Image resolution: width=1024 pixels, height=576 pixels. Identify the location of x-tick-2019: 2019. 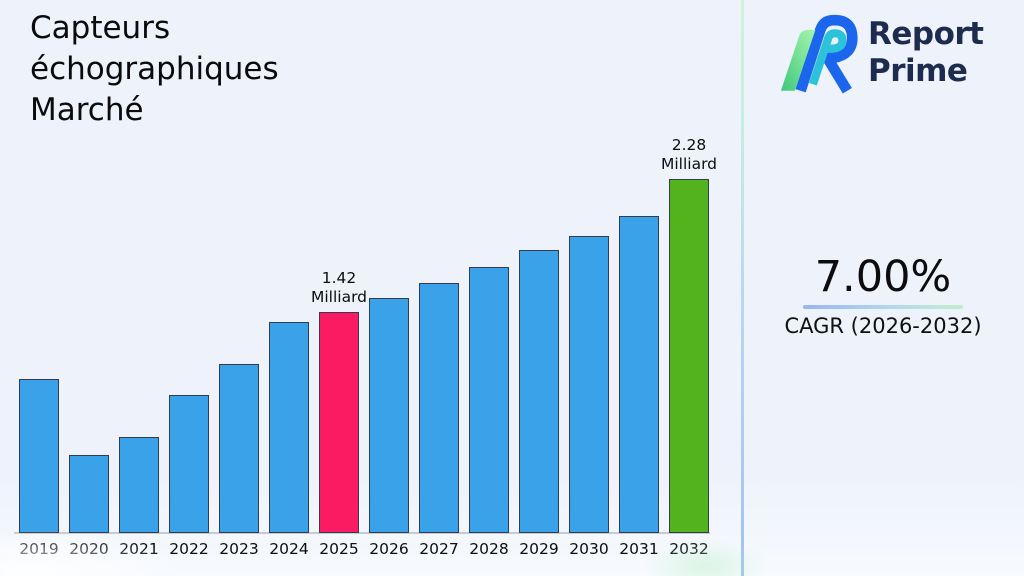
(39, 549).